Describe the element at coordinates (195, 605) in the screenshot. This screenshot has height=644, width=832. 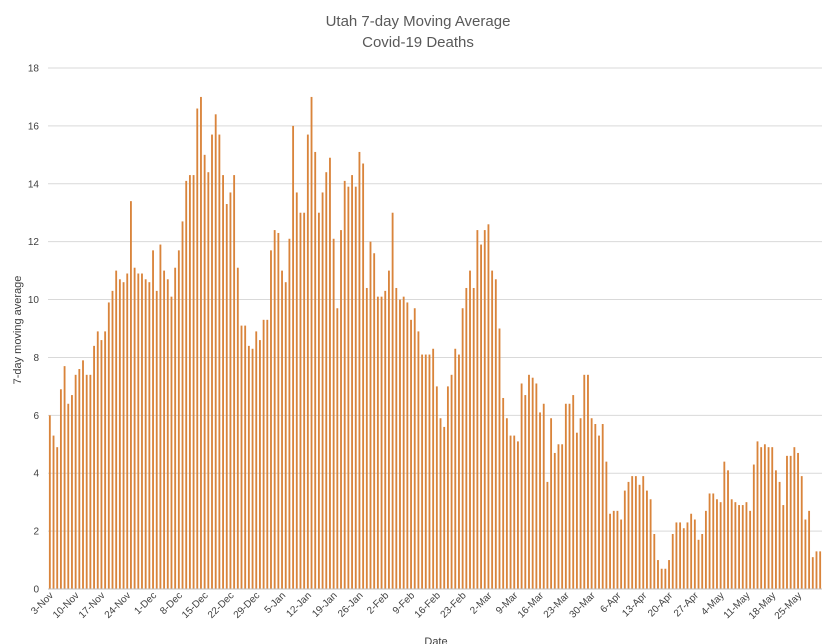
I see `x-tick-label: 15-Dec` at that location.